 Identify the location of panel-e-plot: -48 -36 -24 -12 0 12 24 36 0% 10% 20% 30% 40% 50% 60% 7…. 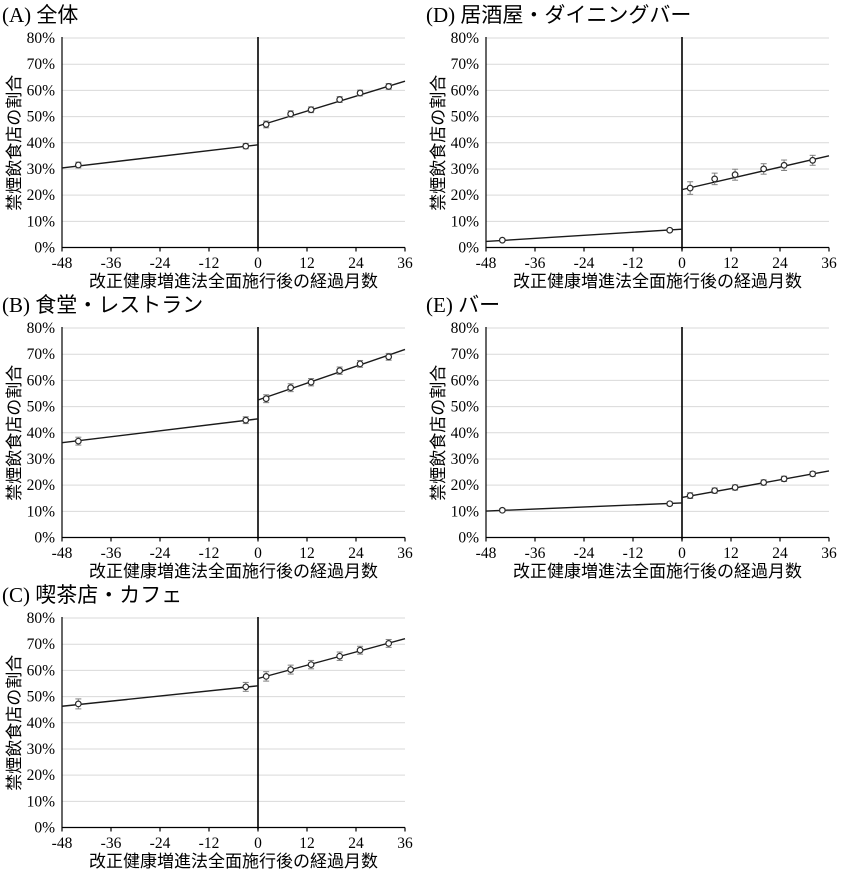
(633, 450).